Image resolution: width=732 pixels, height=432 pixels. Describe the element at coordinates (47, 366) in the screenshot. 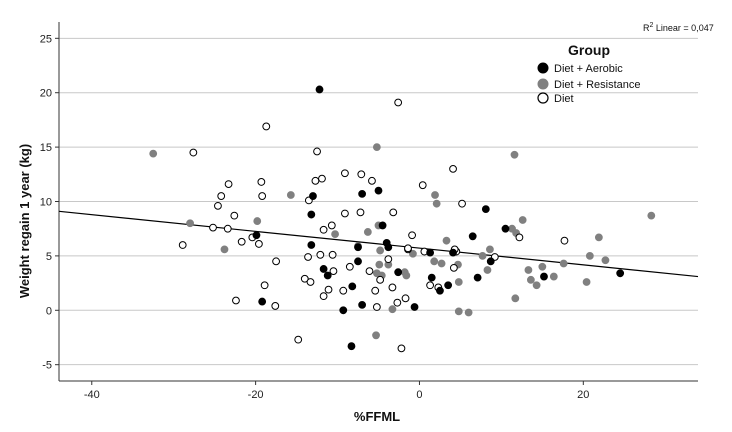

I see `y-tick-label: -5` at that location.